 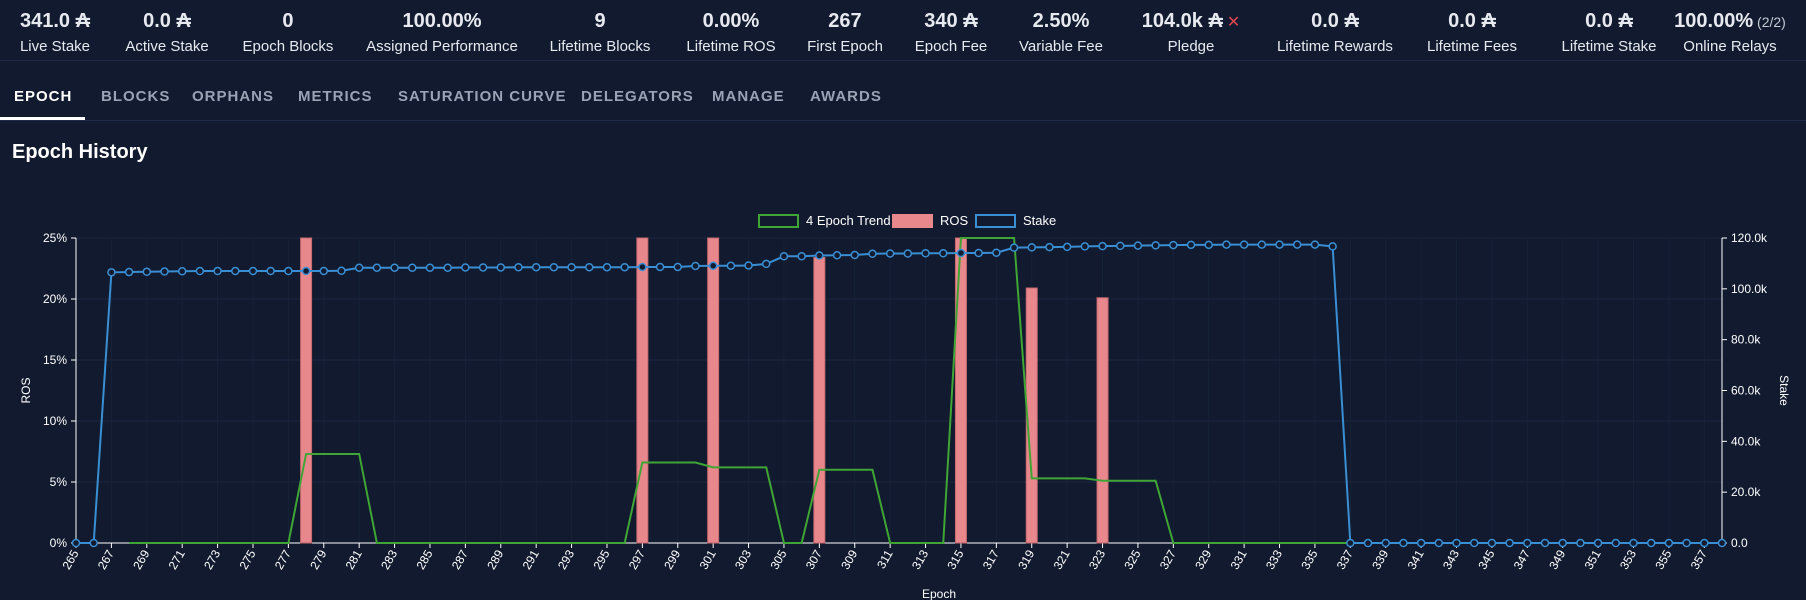 I want to click on x-tick-label: 281, so click(x=354, y=559).